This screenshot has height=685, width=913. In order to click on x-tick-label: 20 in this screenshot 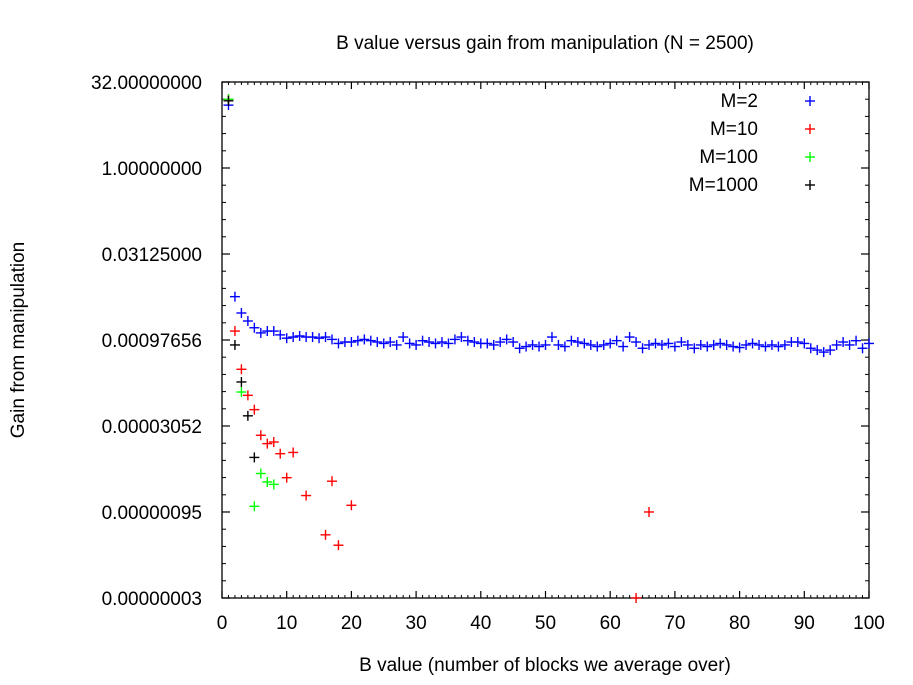, I will do `click(351, 623)`.